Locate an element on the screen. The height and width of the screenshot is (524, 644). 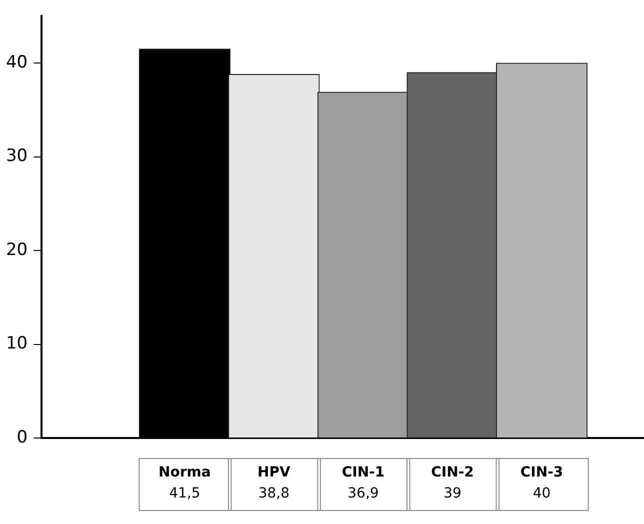
y-tick-label: 0 is located at coordinates (22, 437).